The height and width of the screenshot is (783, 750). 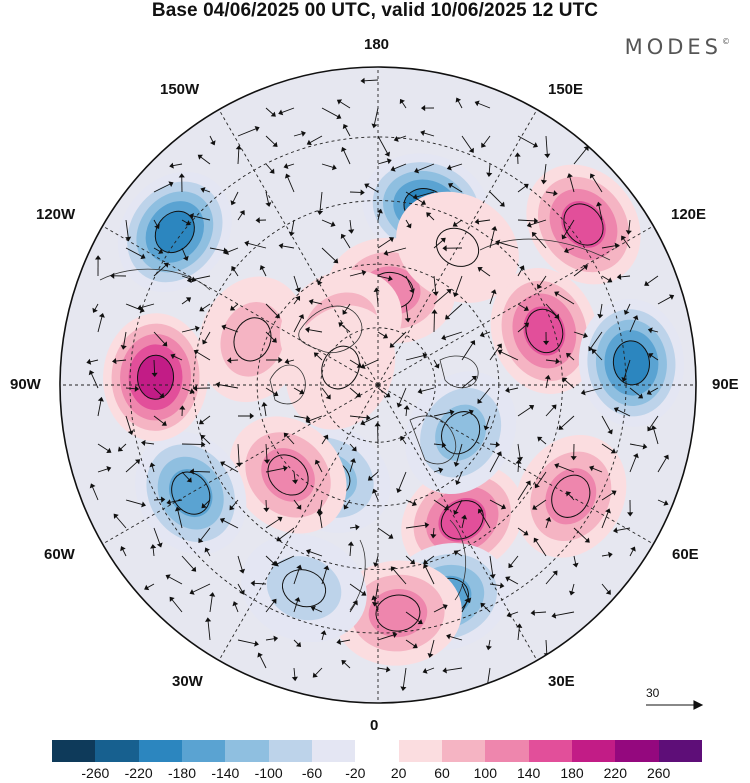 What do you see at coordinates (528, 773) in the screenshot?
I see `colorbar-tick-label: 140` at bounding box center [528, 773].